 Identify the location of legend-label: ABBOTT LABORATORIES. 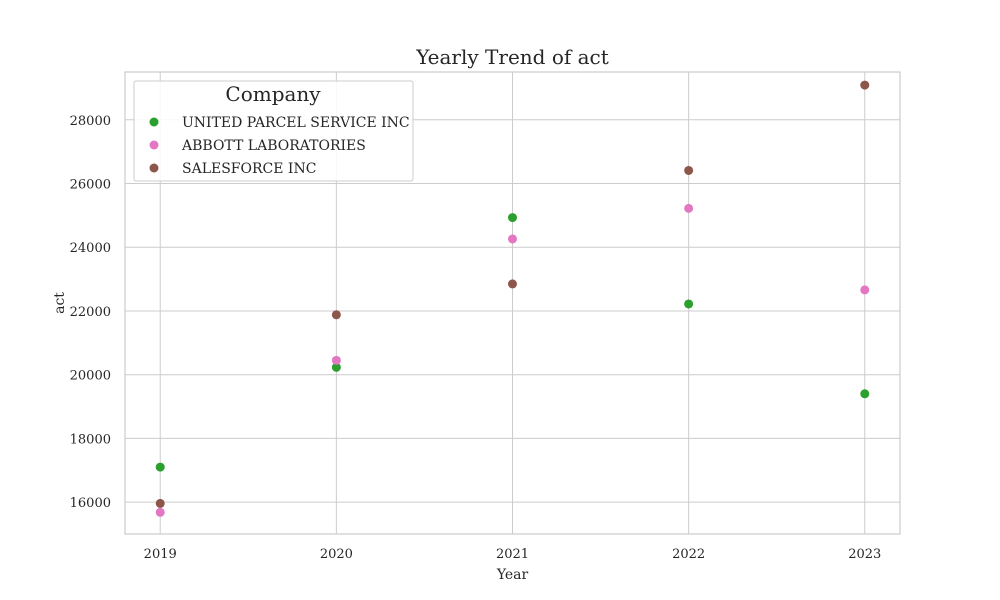
(273, 146).